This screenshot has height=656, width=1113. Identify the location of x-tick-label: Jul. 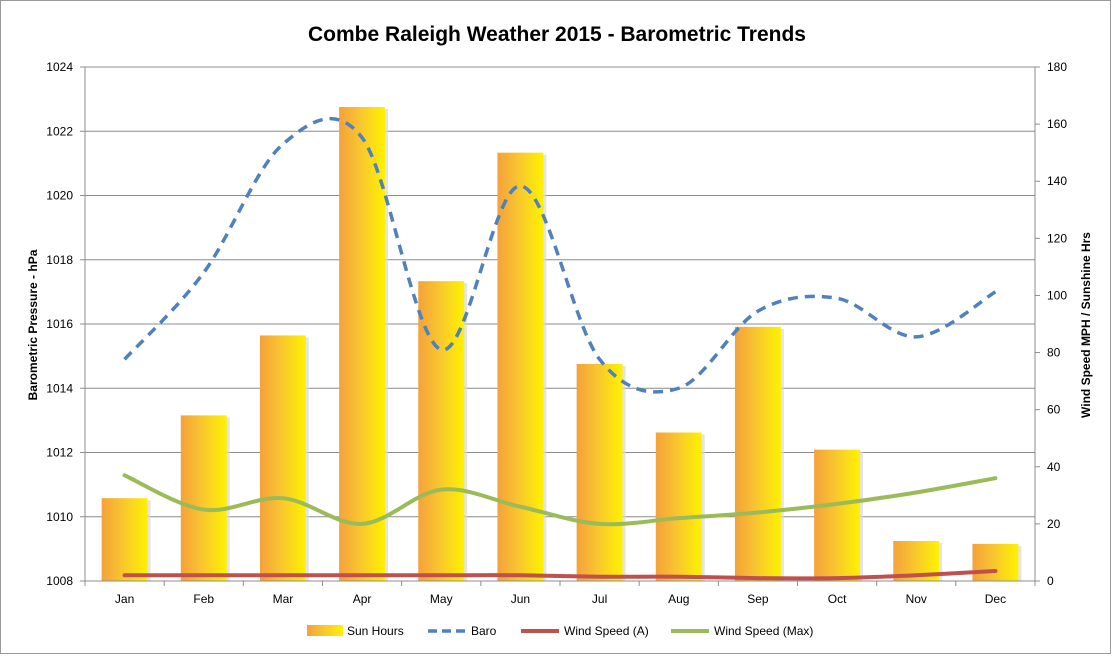
(599, 599).